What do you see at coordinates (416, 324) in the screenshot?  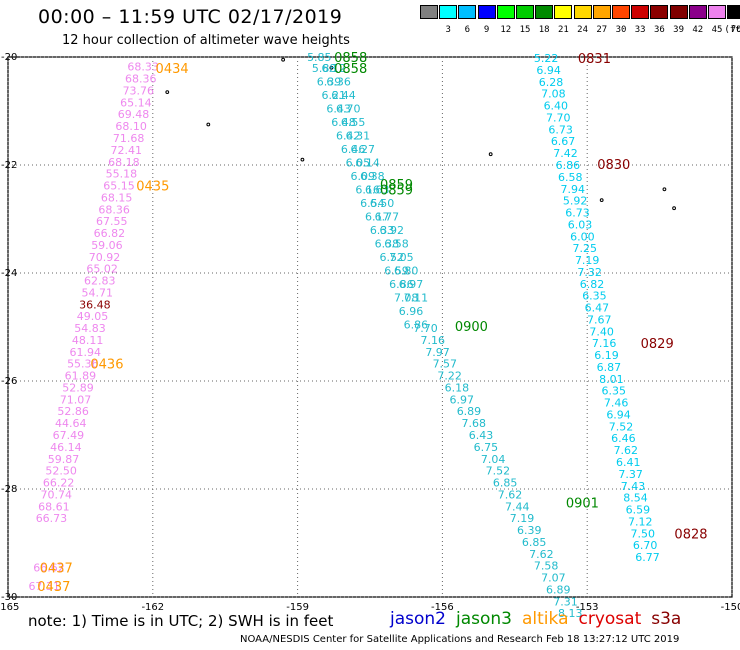 I see `data-point-label: 6.86` at bounding box center [416, 324].